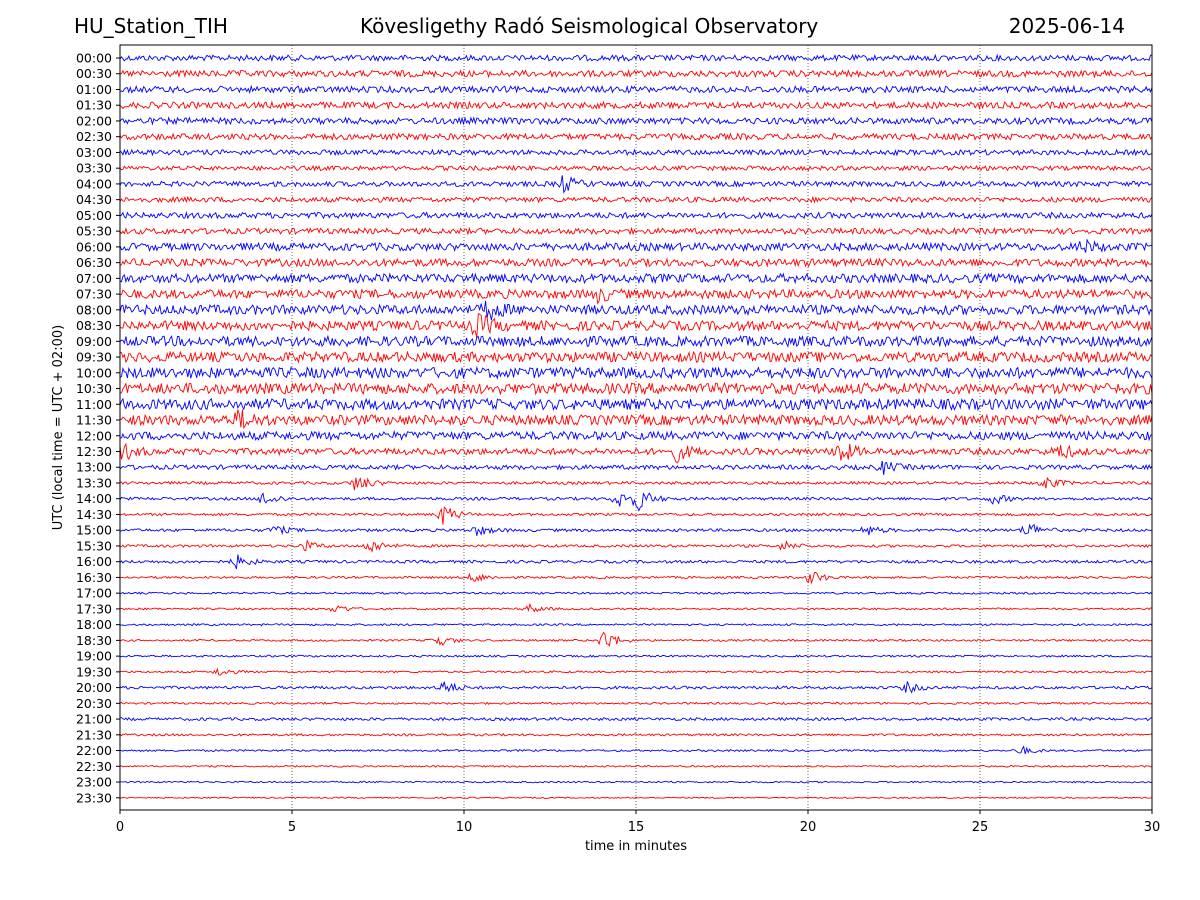  Describe the element at coordinates (94, 152) in the screenshot. I see `y-tick-label: 03:00` at that location.